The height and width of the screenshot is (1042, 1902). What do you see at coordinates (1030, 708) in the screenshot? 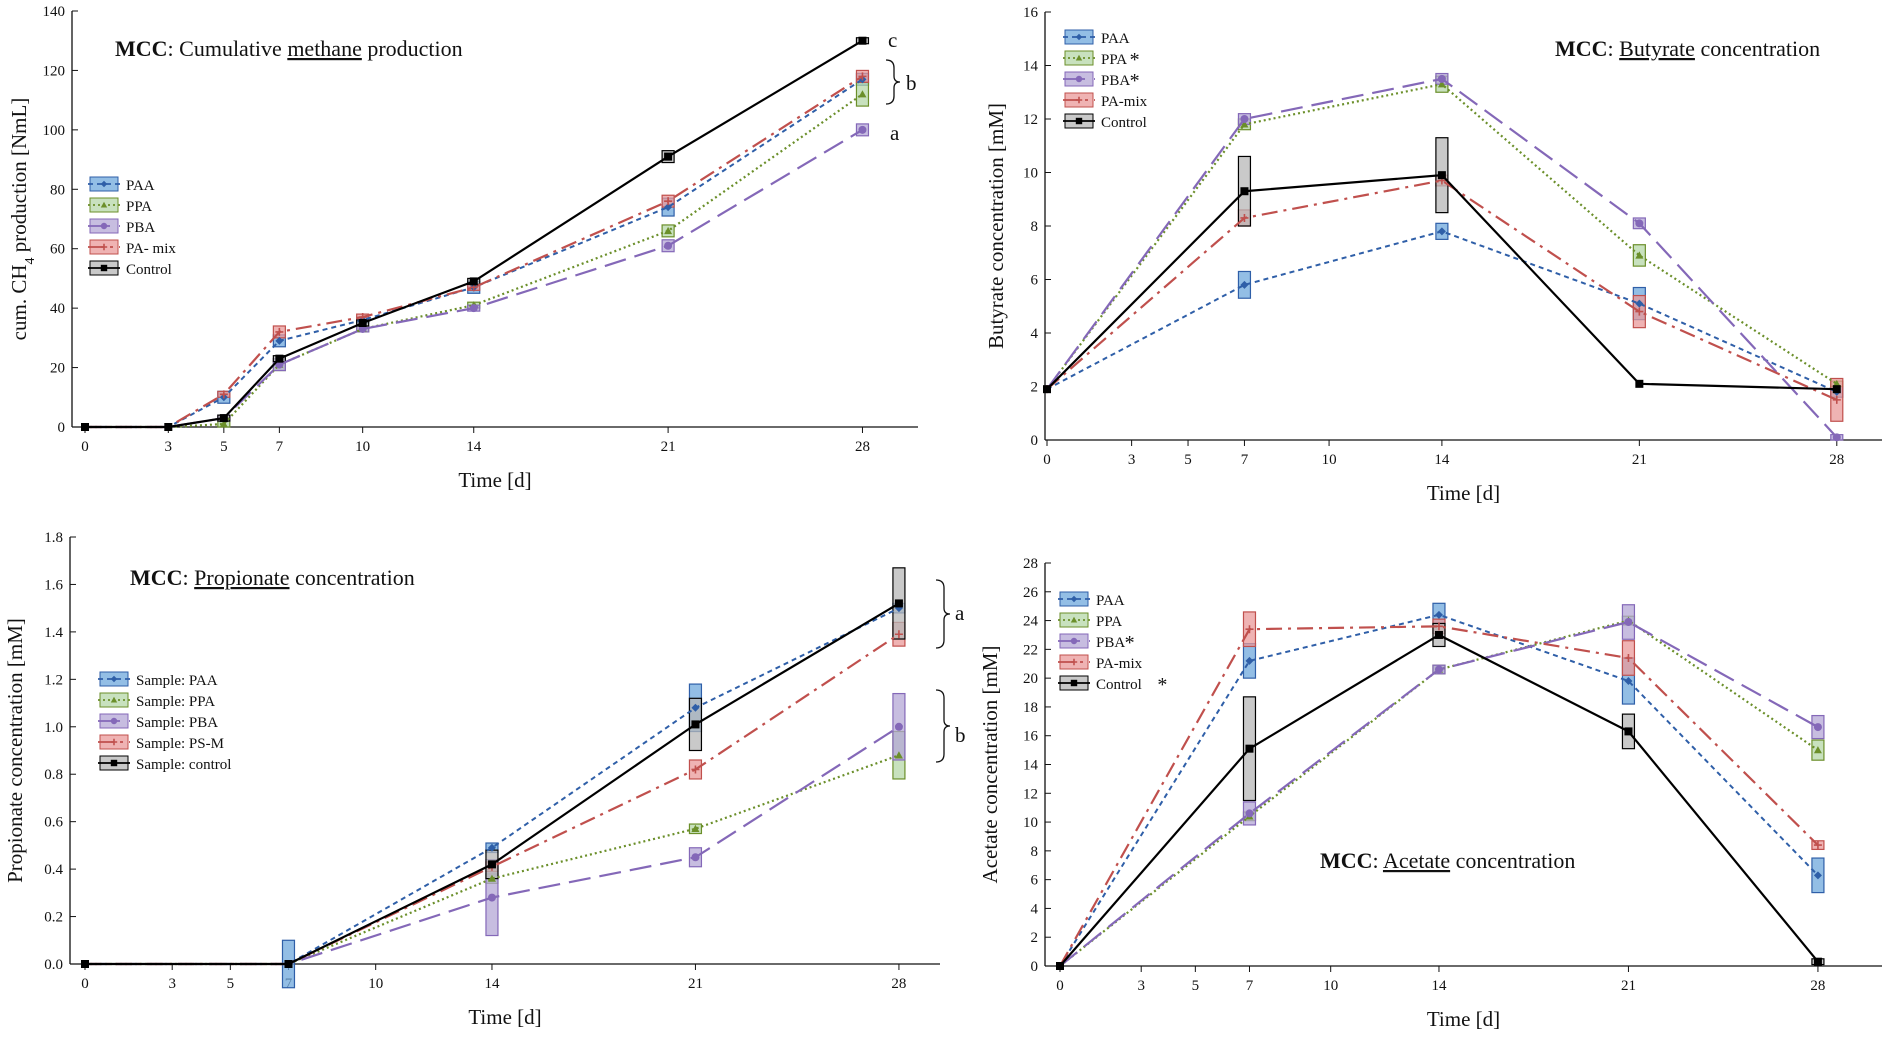
I see `y-tick-label: 18` at bounding box center [1030, 708].